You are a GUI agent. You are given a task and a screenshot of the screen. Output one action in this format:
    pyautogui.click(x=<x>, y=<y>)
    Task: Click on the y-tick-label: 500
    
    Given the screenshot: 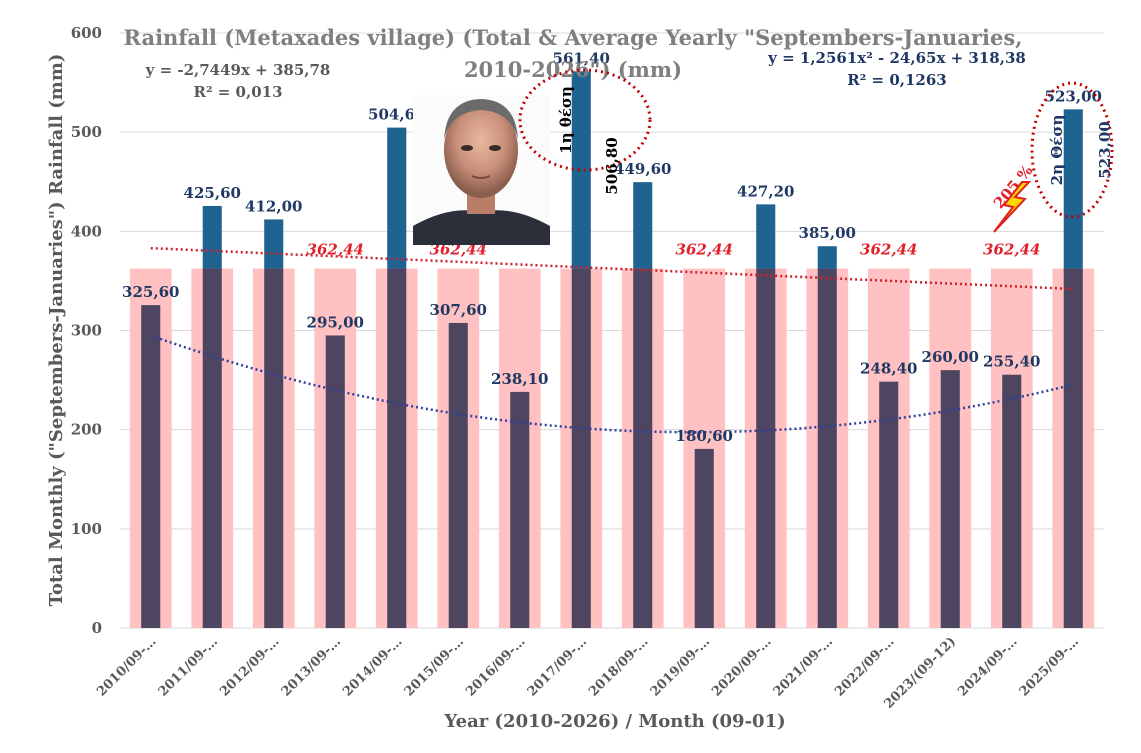 What is the action you would take?
    pyautogui.click(x=86, y=132)
    